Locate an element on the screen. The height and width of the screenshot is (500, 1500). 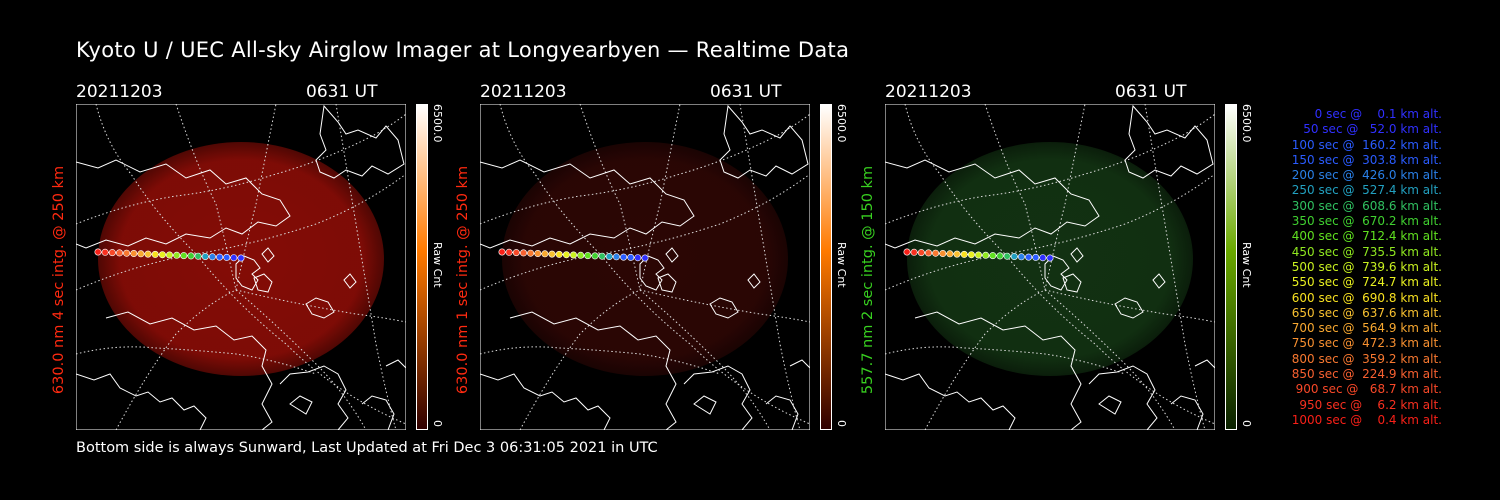
panel-time: 0631 UT is located at coordinates (342, 92).